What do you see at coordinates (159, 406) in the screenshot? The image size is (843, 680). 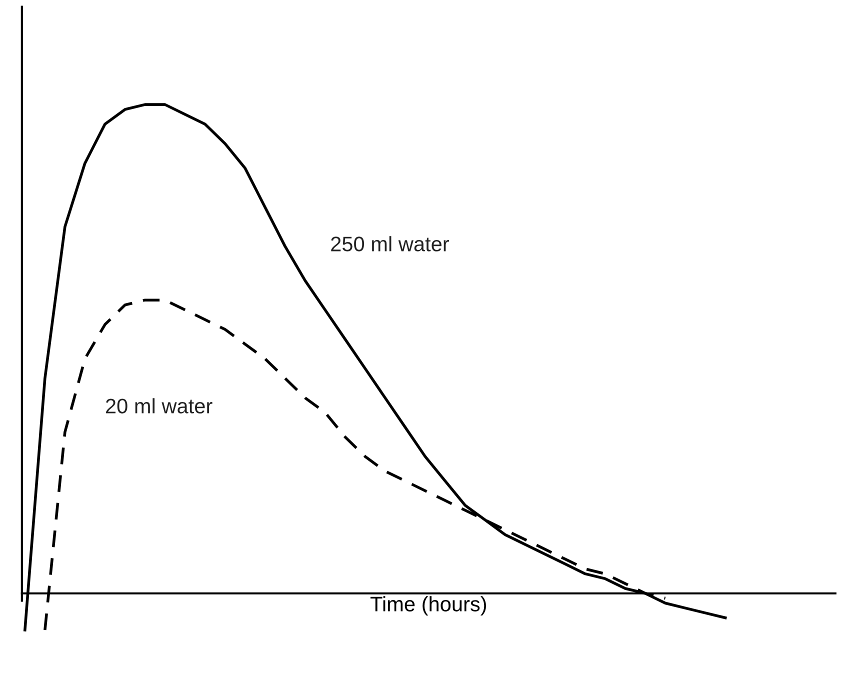 I see `series-label: 20 ml water` at bounding box center [159, 406].